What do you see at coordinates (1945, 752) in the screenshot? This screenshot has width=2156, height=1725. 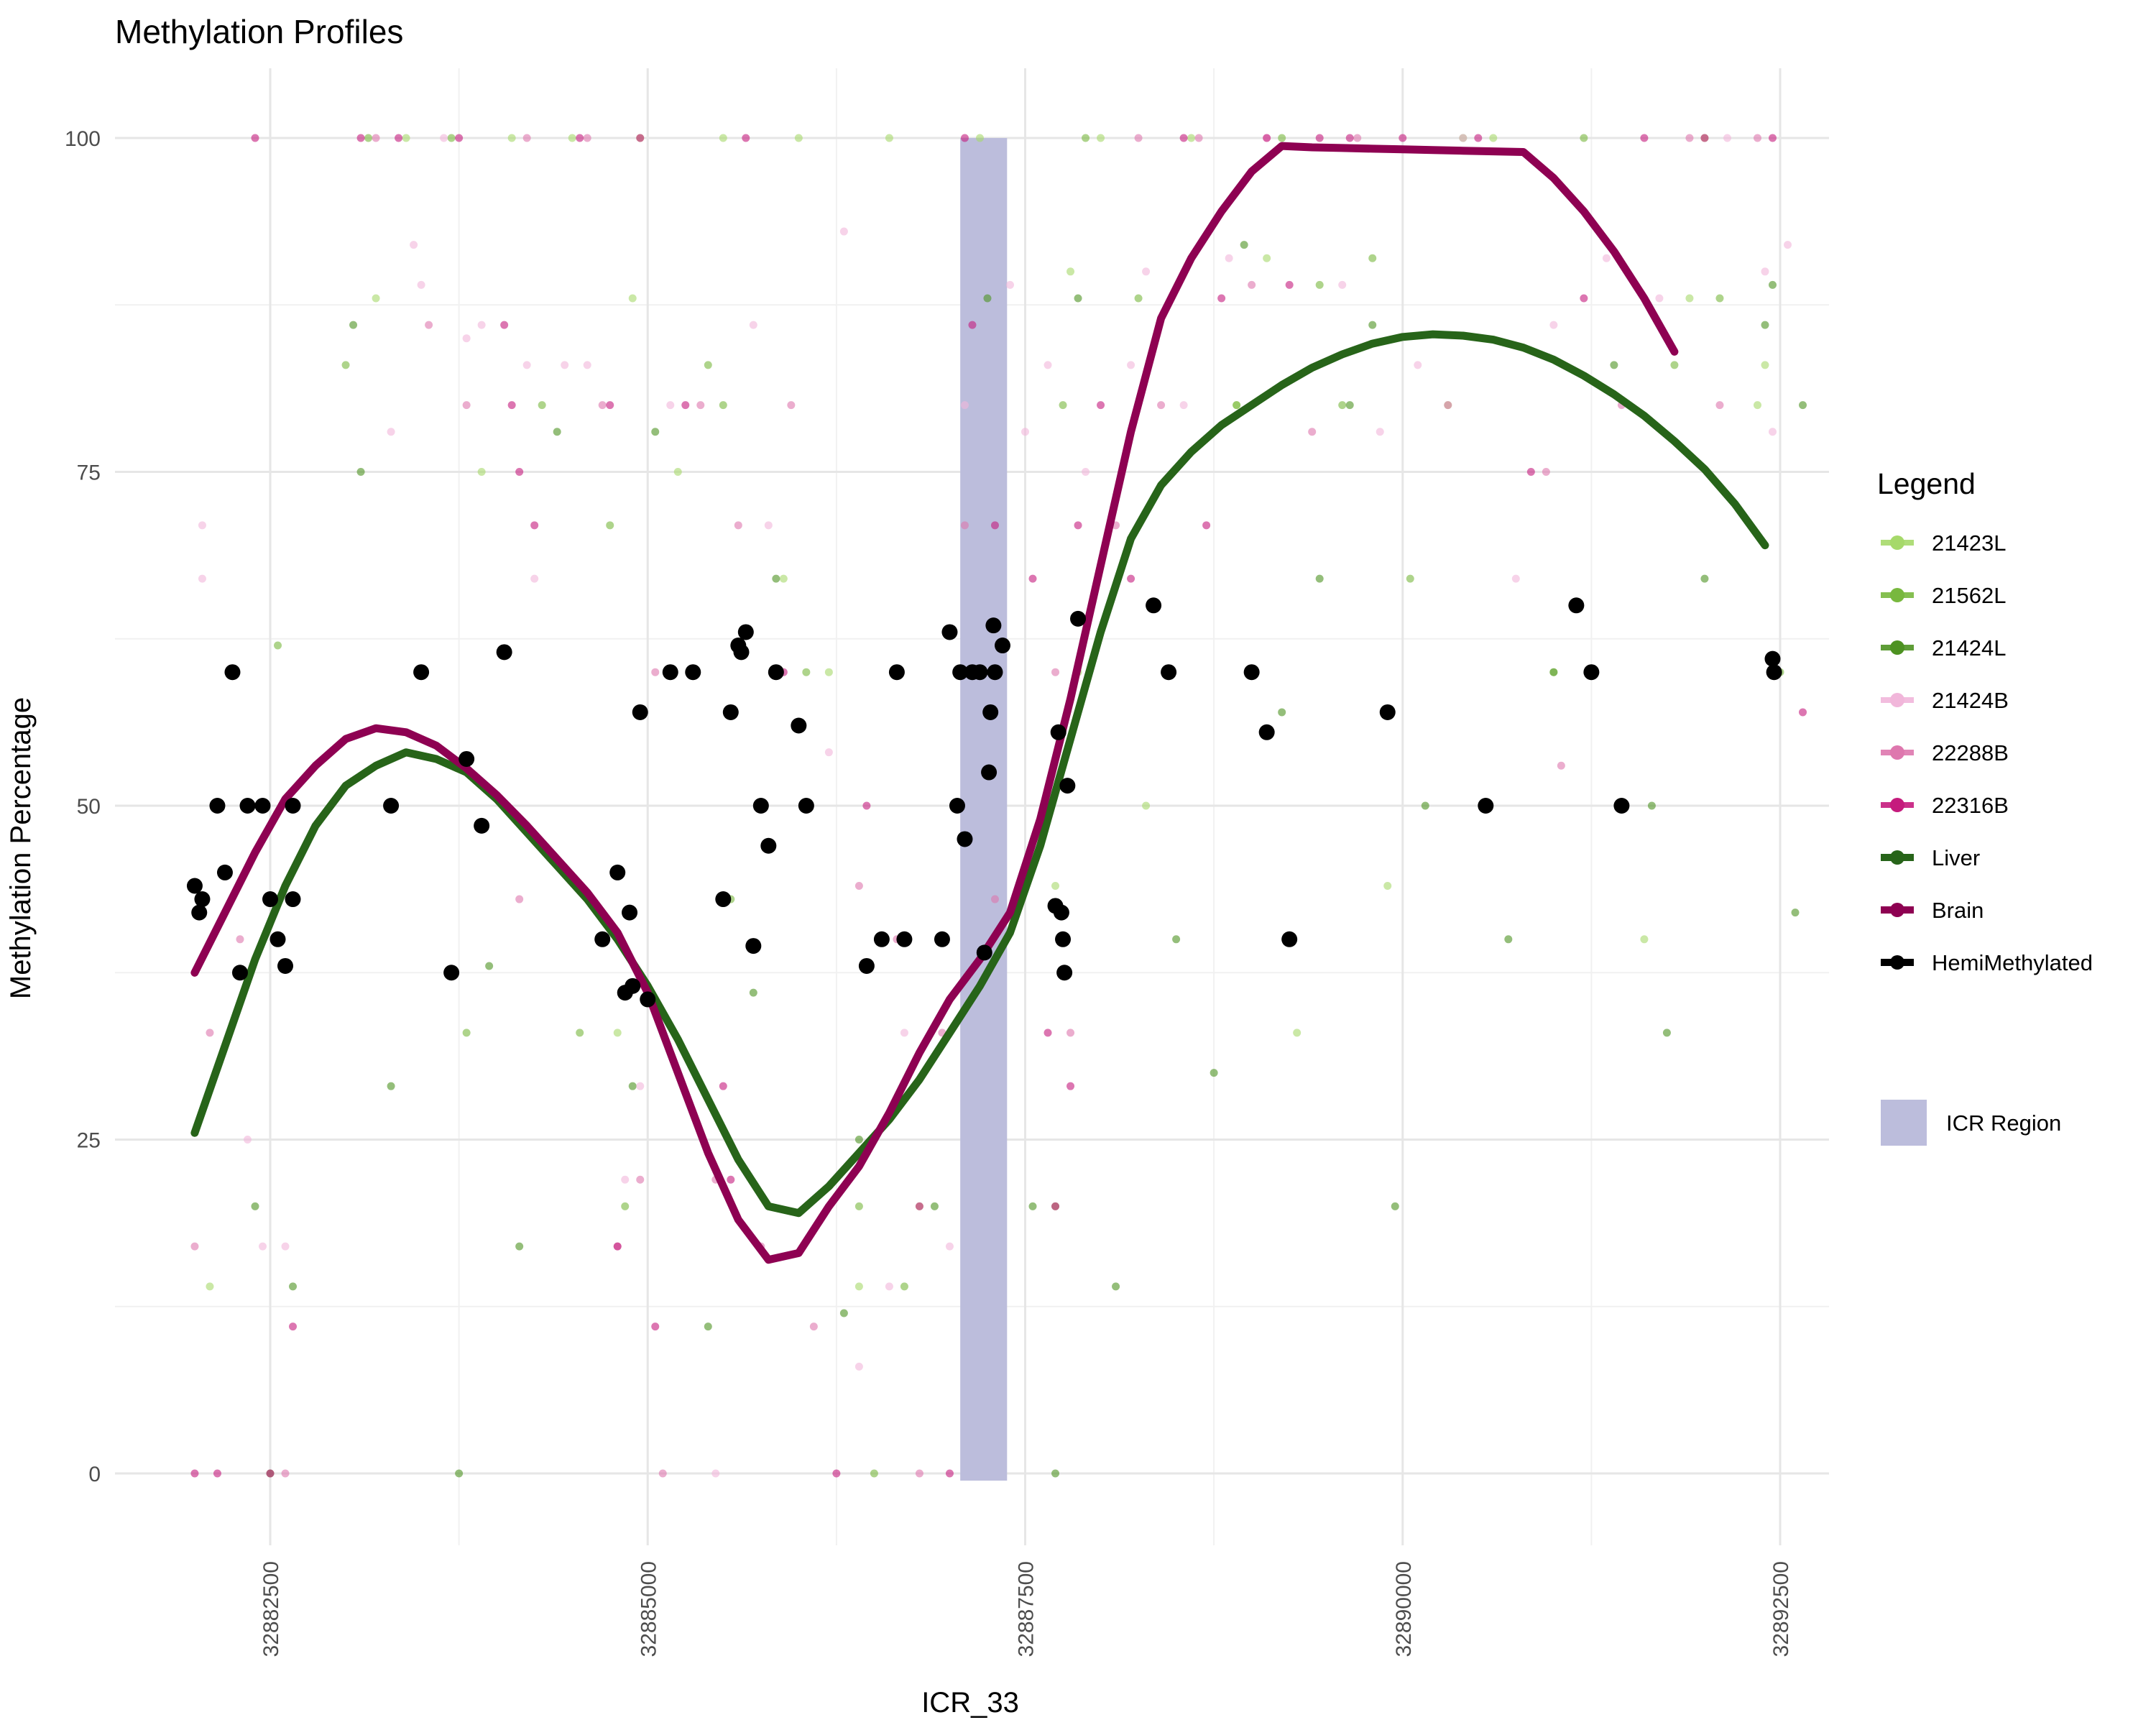 I see `legend-item-22288B: 22288B` at bounding box center [1945, 752].